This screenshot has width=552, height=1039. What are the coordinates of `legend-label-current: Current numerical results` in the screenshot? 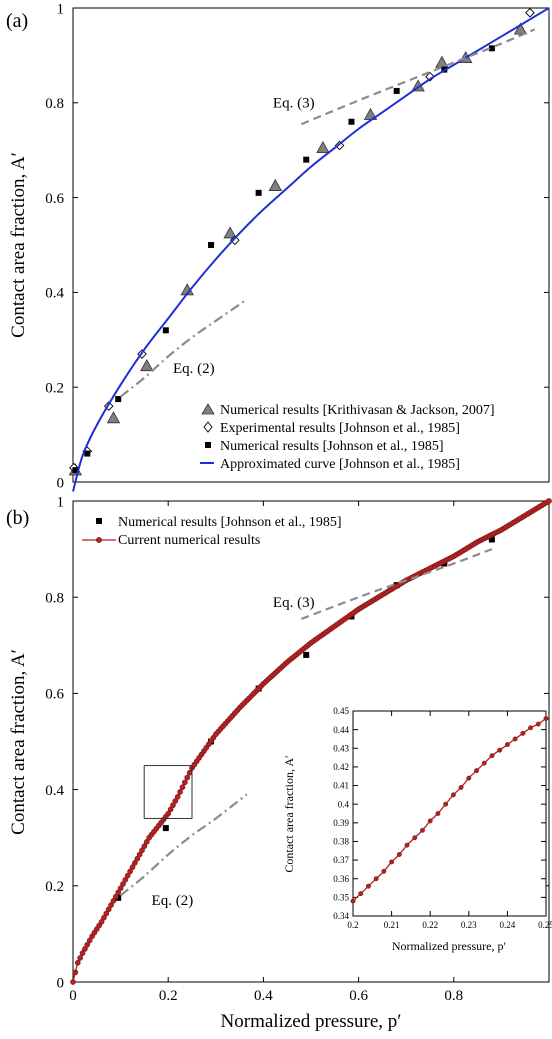 It's located at (189, 540).